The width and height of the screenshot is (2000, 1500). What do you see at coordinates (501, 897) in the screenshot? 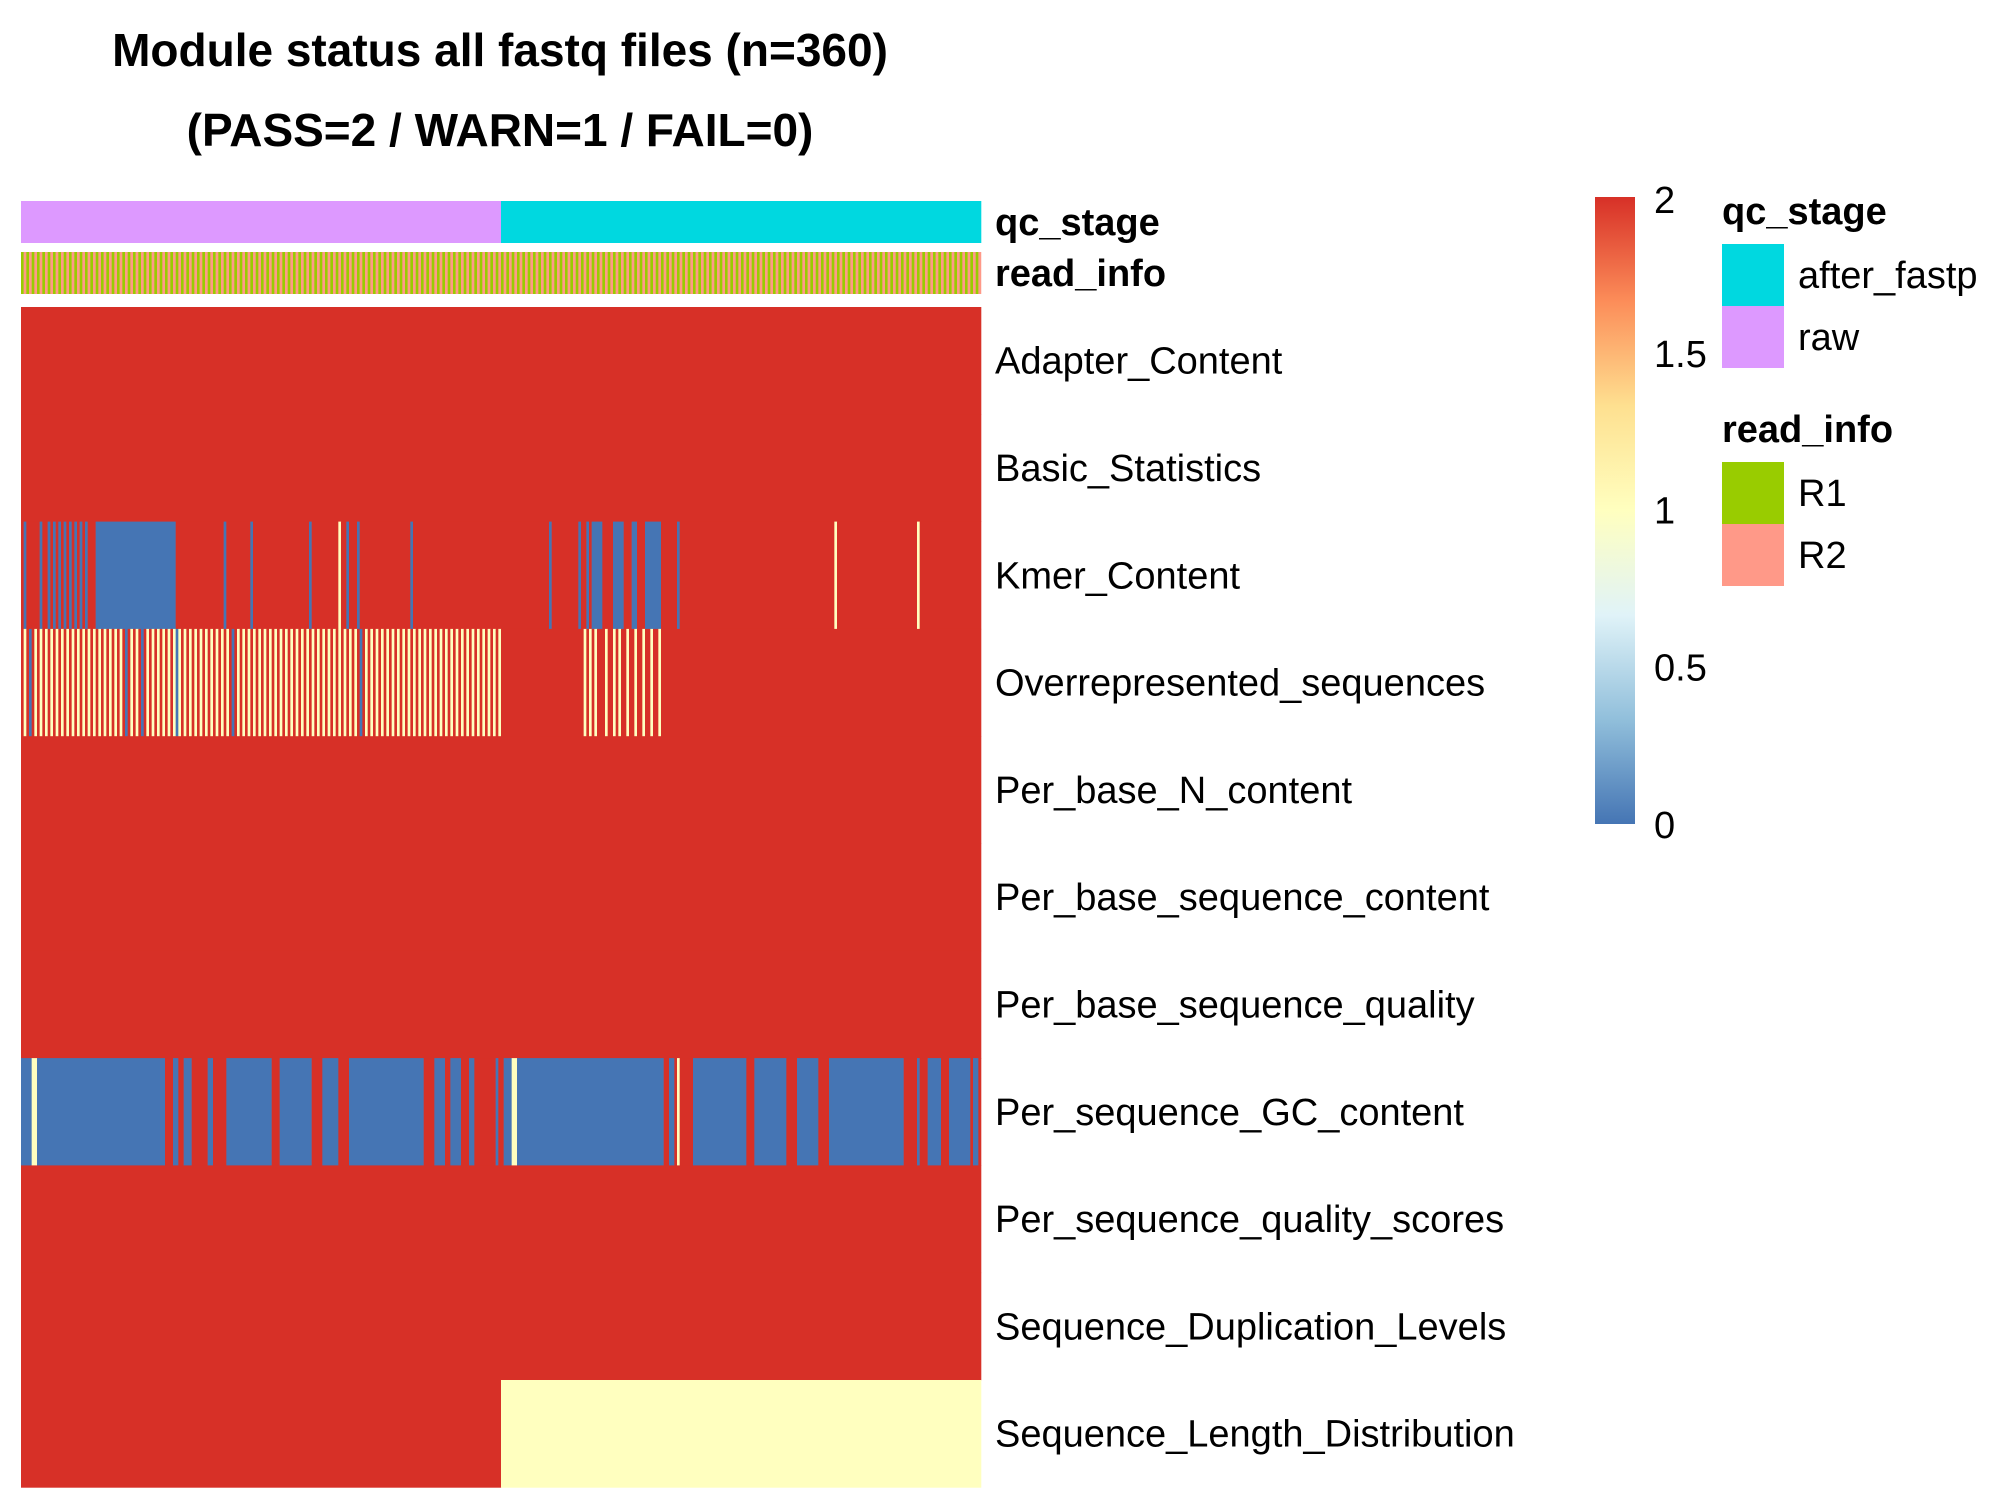
I see `heatmap-row-Per_base_sequence_content` at bounding box center [501, 897].